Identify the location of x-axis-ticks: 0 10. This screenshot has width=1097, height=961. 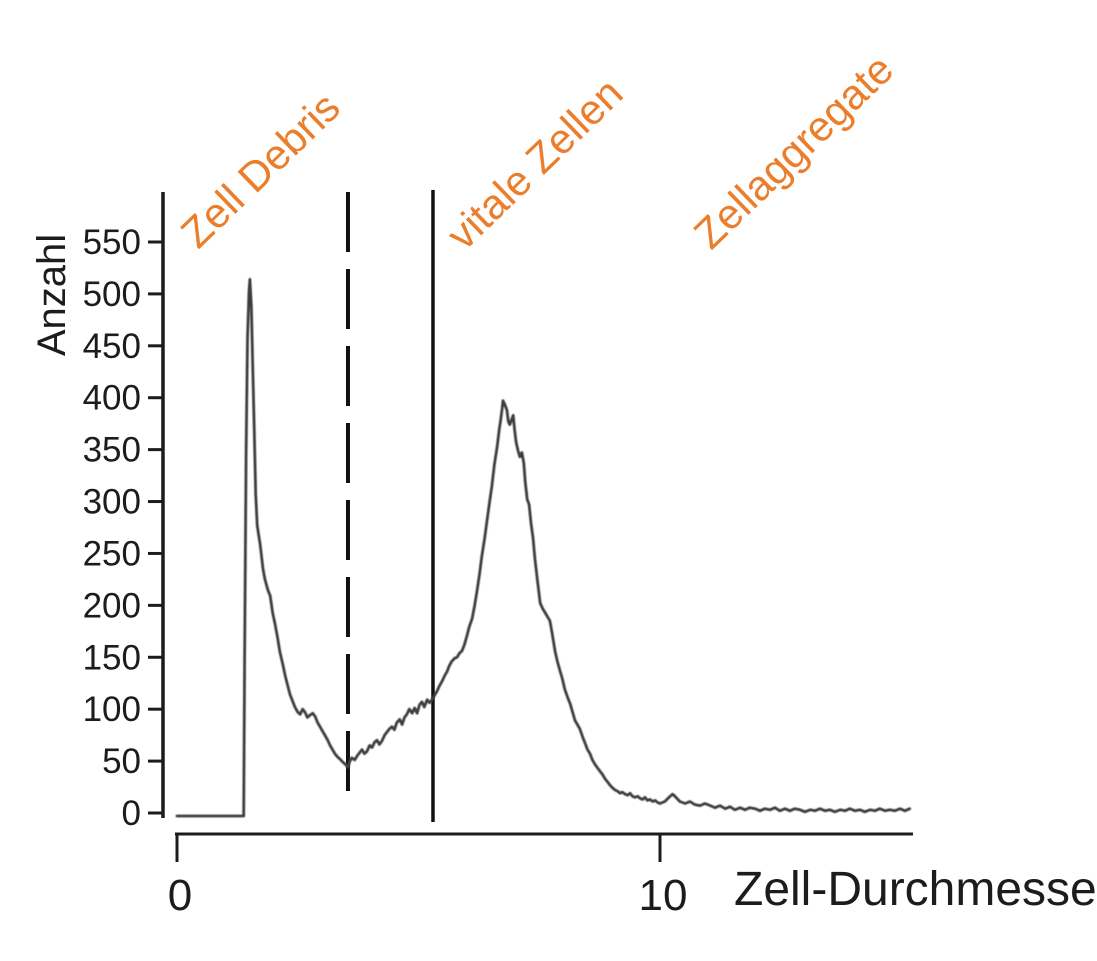
(428, 877).